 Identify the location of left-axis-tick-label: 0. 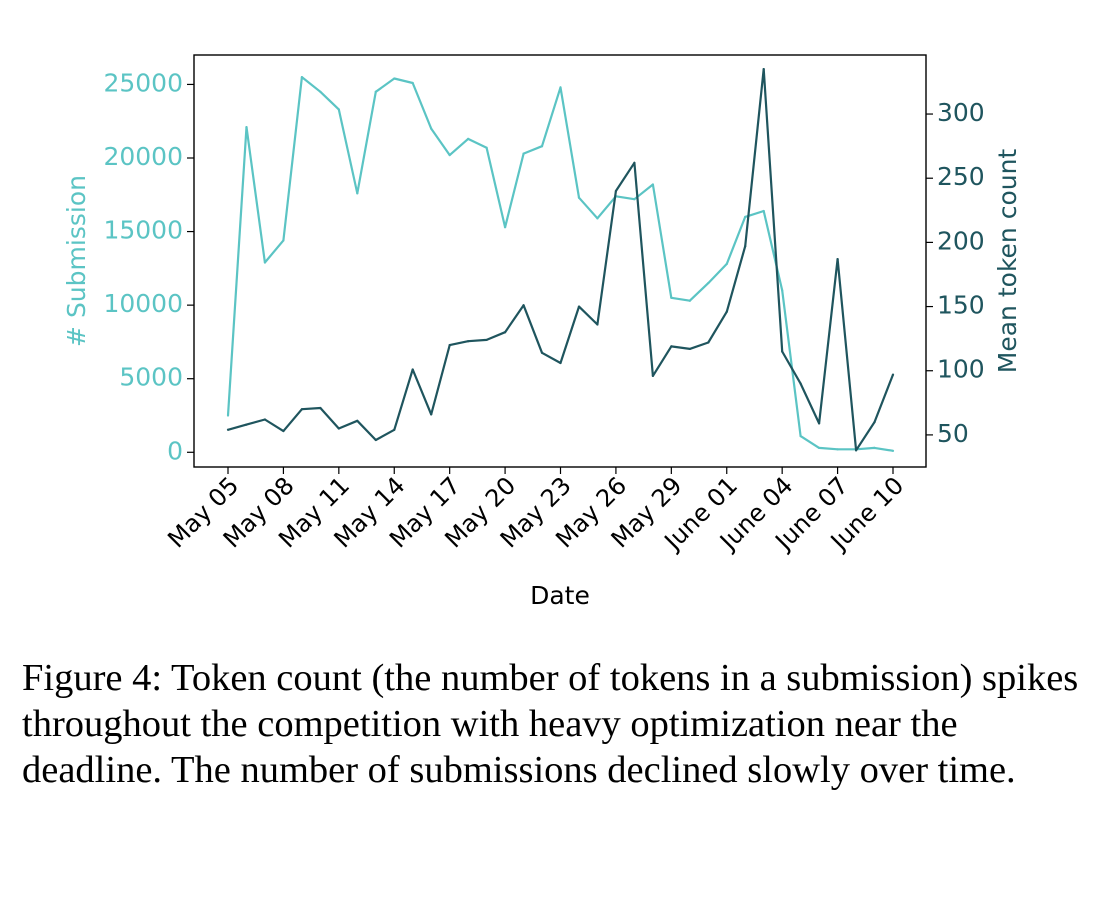
(175, 450).